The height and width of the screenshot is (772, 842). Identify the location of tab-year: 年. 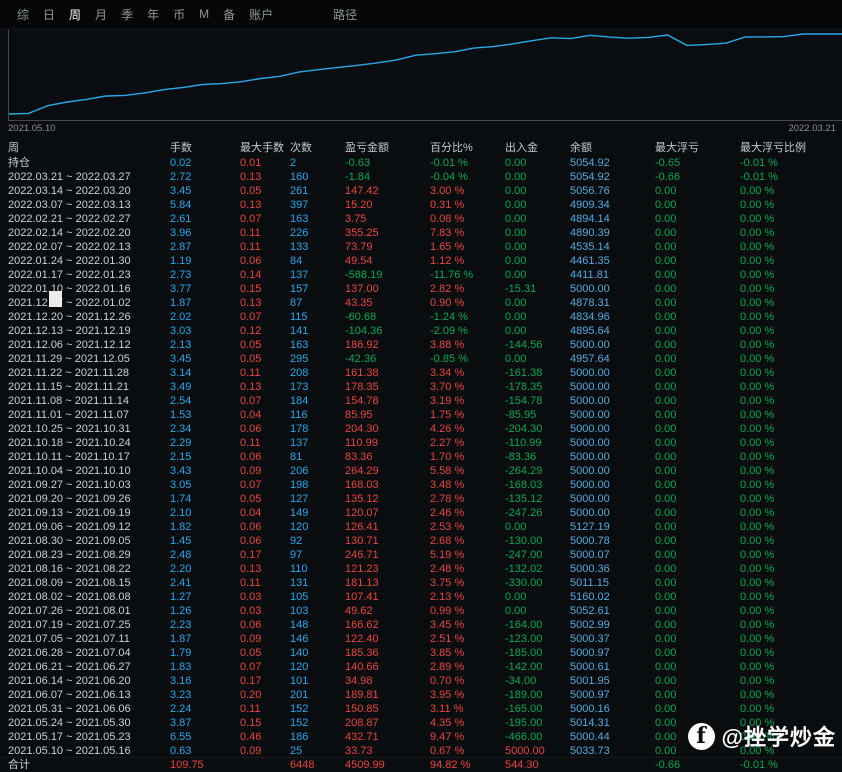
(153, 14).